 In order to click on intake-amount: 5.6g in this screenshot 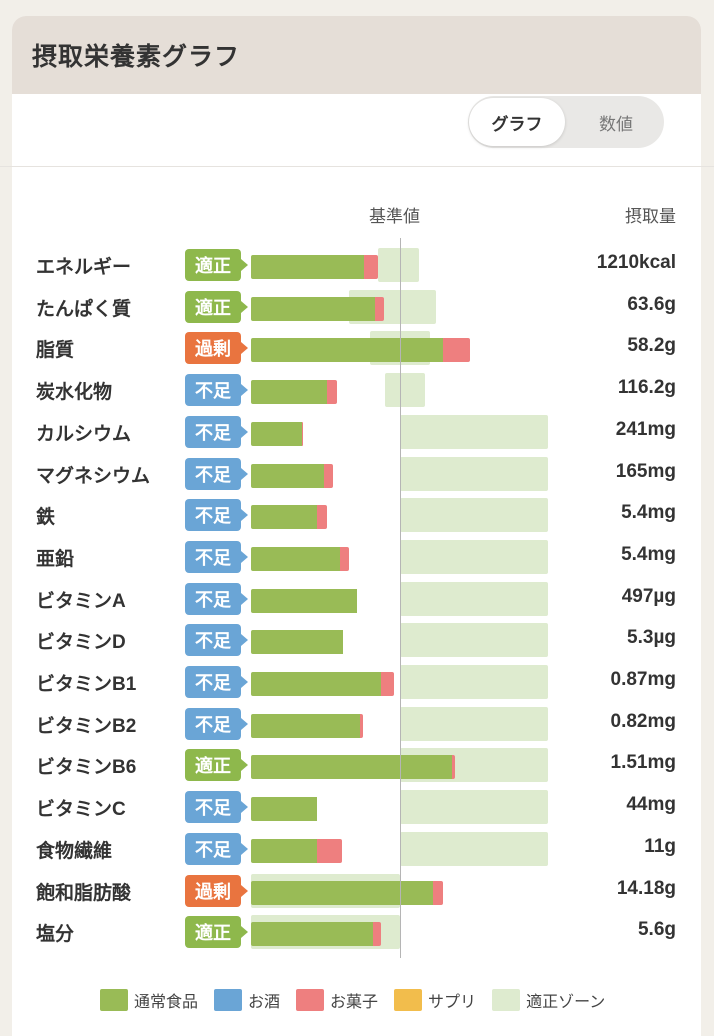, I will do `click(656, 930)`.